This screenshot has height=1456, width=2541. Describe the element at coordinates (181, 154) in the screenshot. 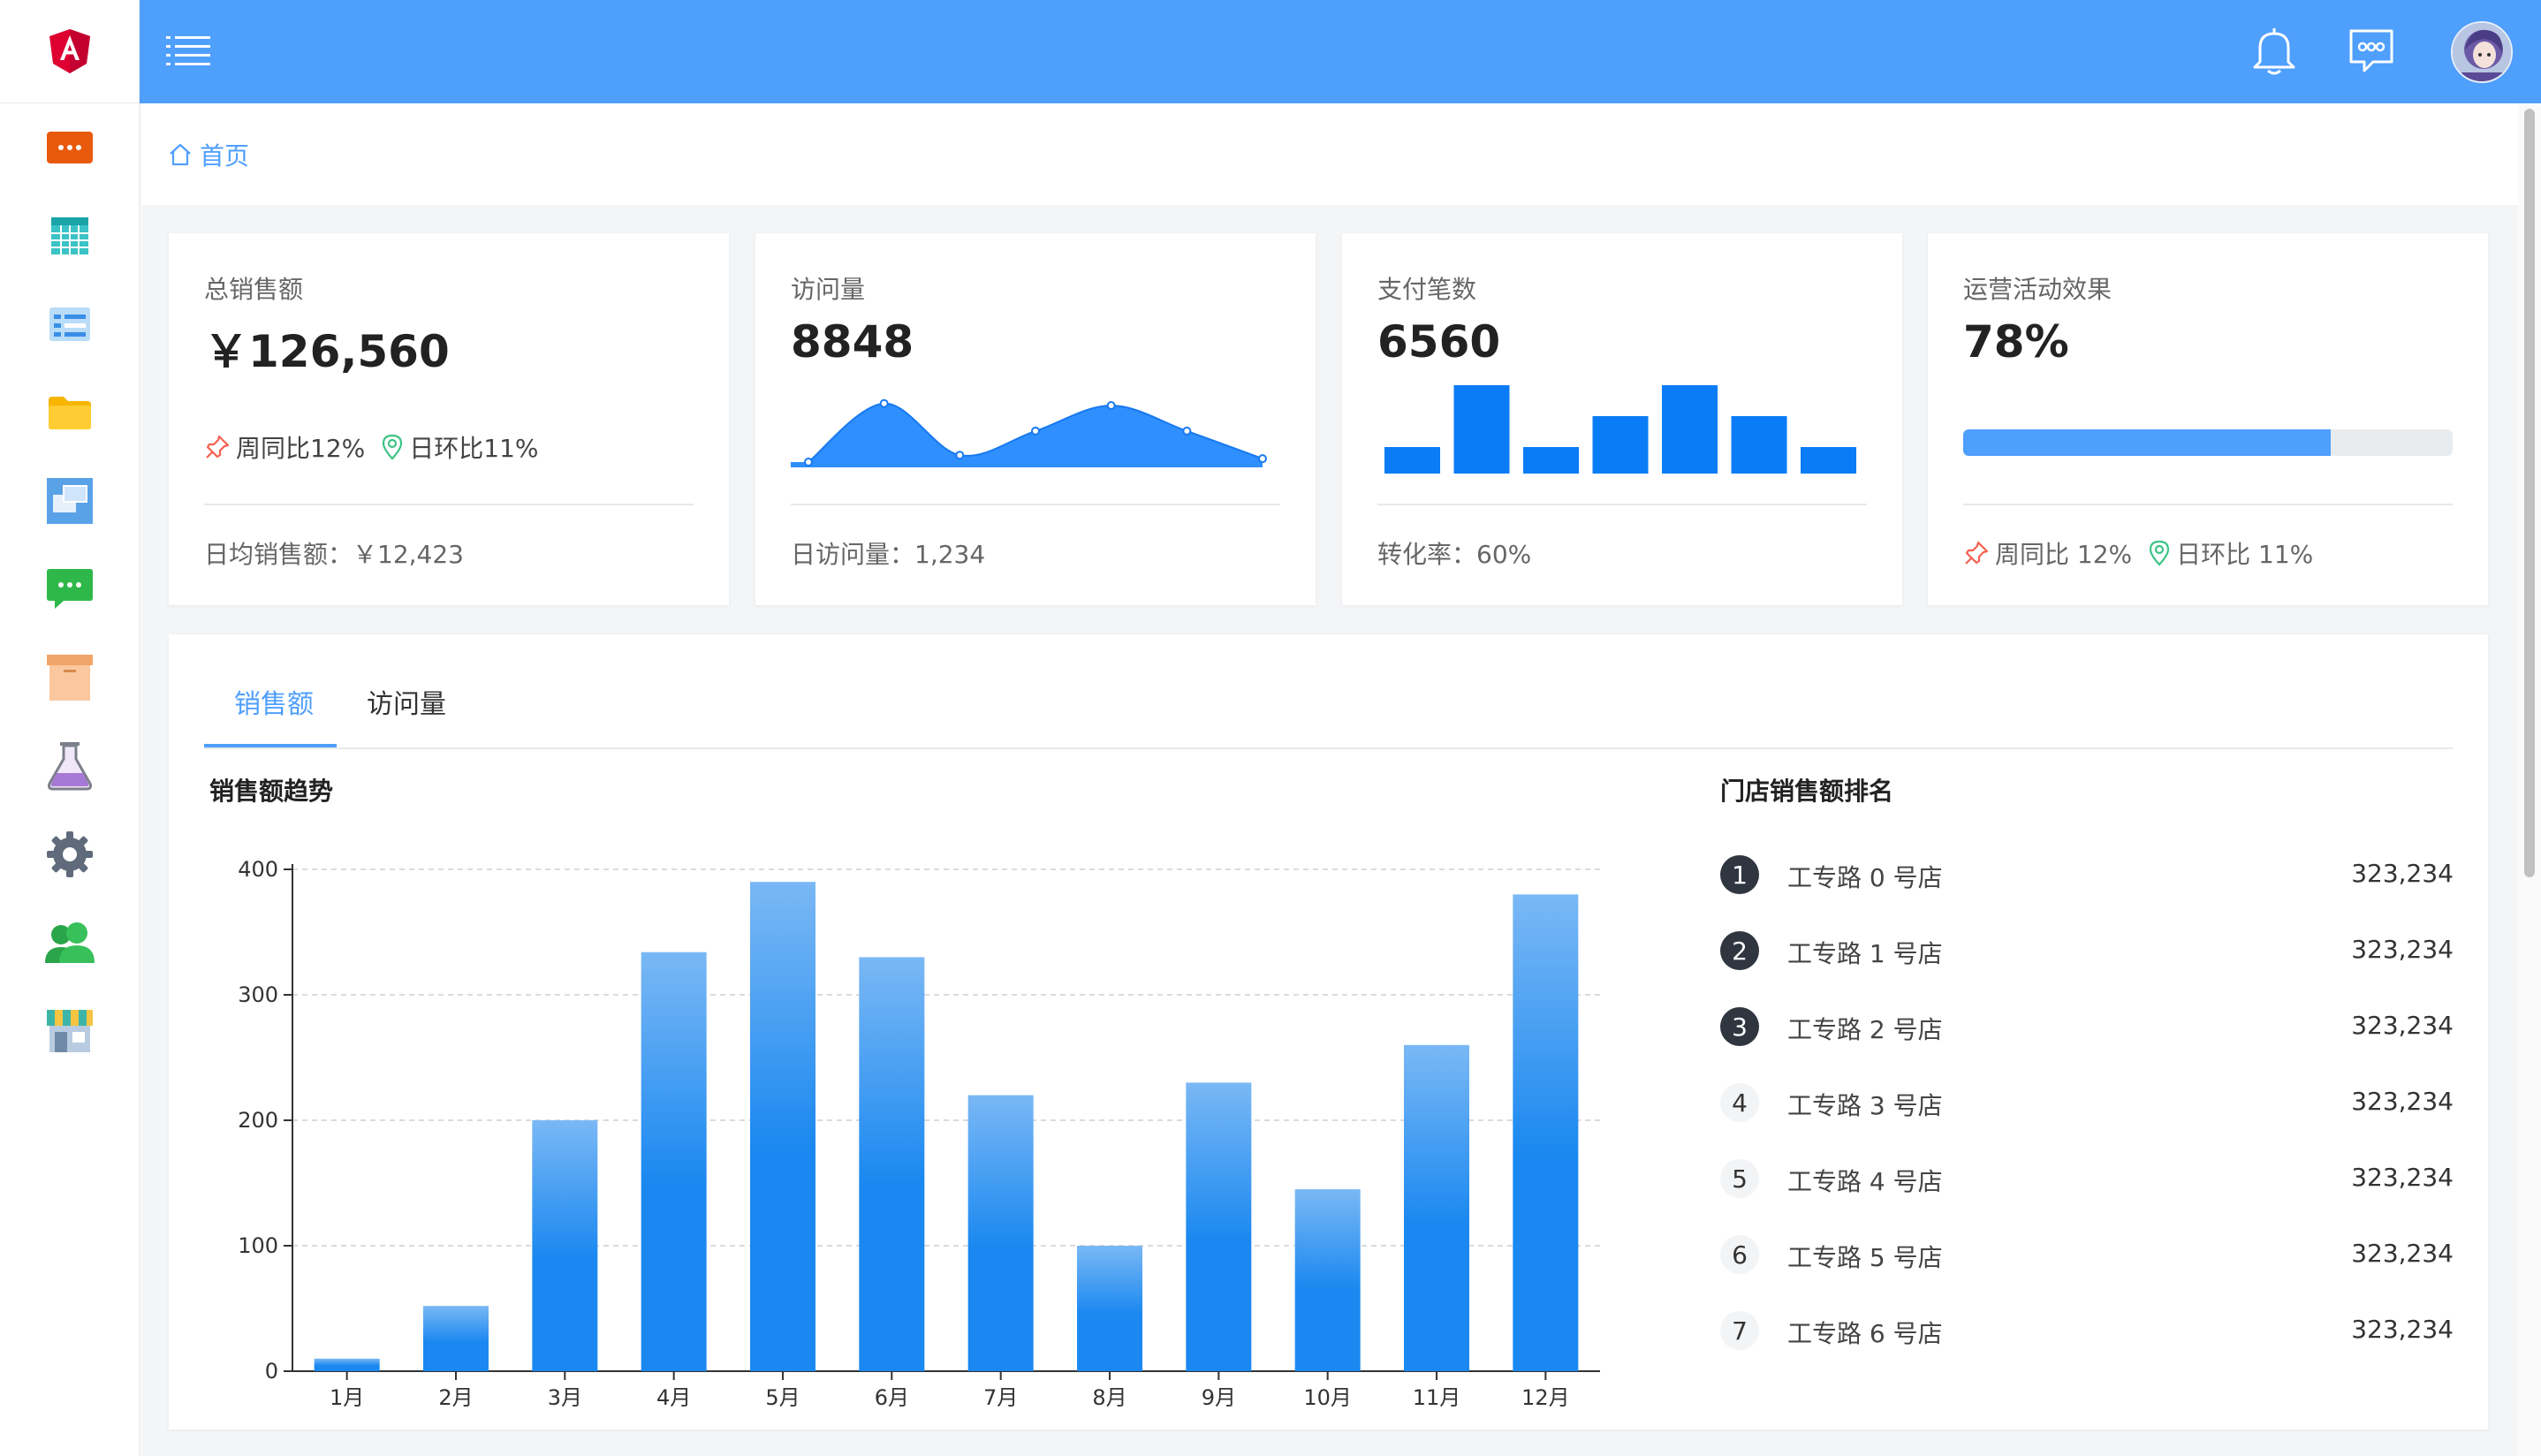

I see `home-icon` at that location.